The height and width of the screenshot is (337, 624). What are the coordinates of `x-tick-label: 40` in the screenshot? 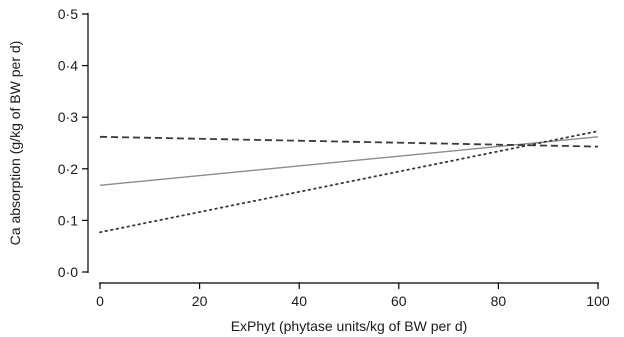 It's located at (299, 301).